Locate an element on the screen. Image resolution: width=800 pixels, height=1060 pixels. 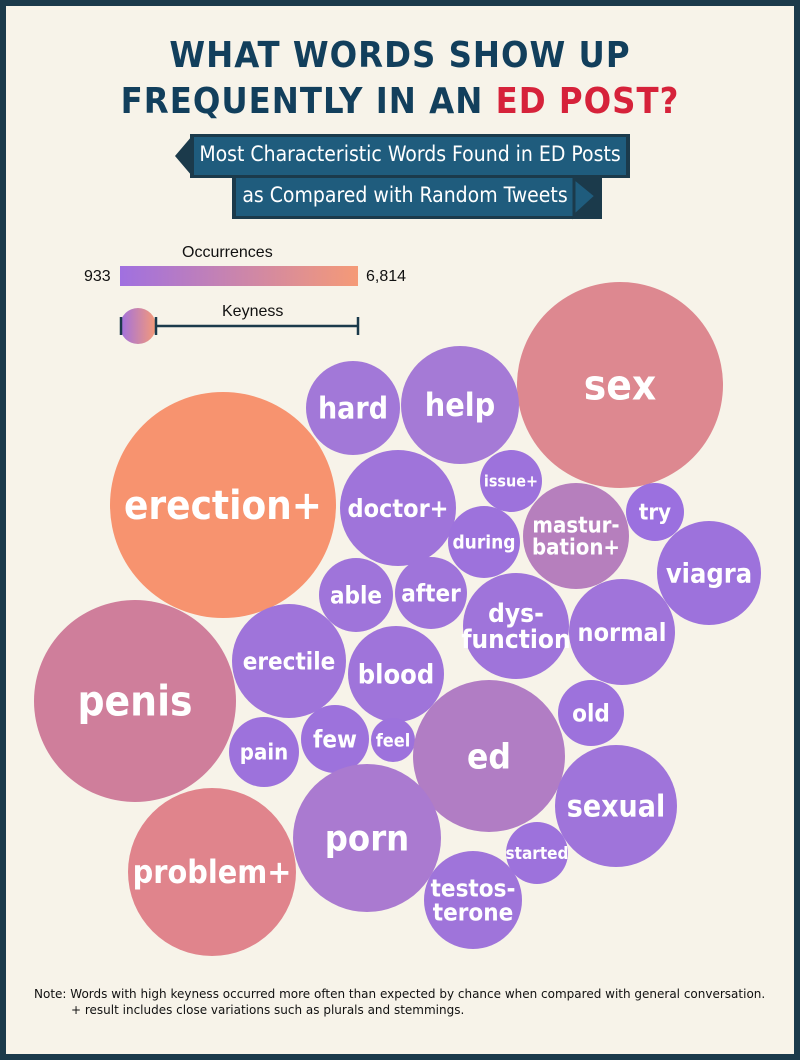
bubble-label-able: able is located at coordinates (356, 595).